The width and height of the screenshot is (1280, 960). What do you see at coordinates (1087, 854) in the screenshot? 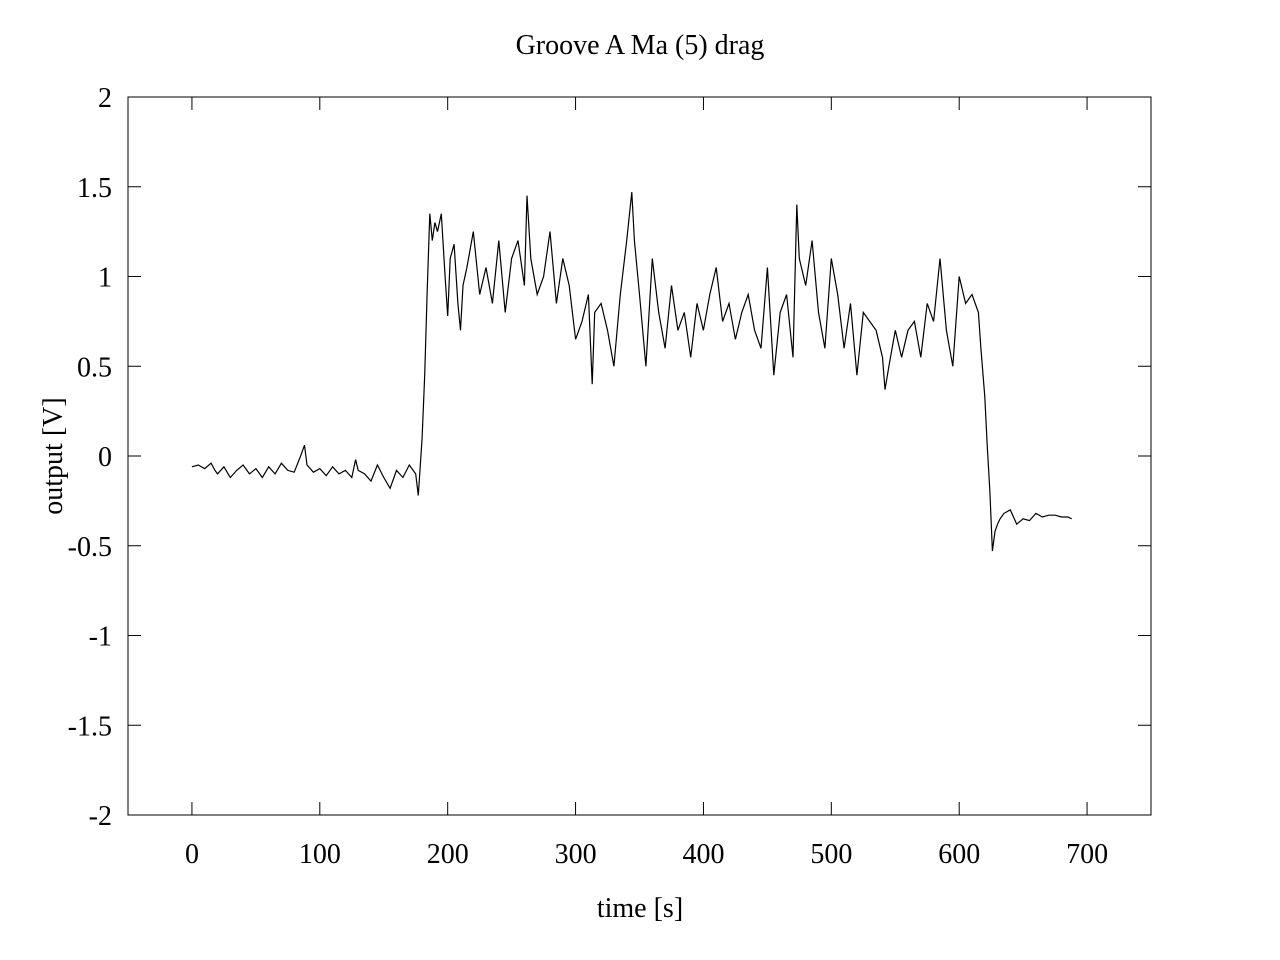
I see `x-tick-label: 700` at bounding box center [1087, 854].